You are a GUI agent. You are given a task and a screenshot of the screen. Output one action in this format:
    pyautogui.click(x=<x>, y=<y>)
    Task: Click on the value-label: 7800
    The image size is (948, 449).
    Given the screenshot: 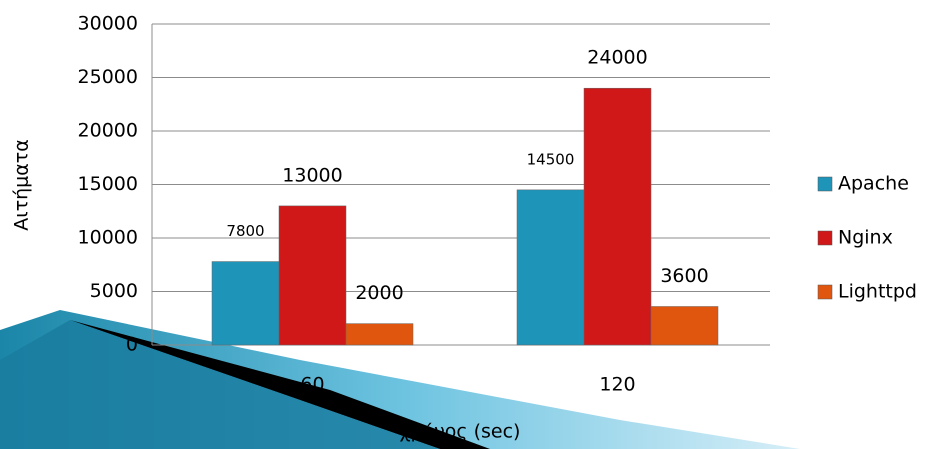 What is the action you would take?
    pyautogui.click(x=245, y=231)
    